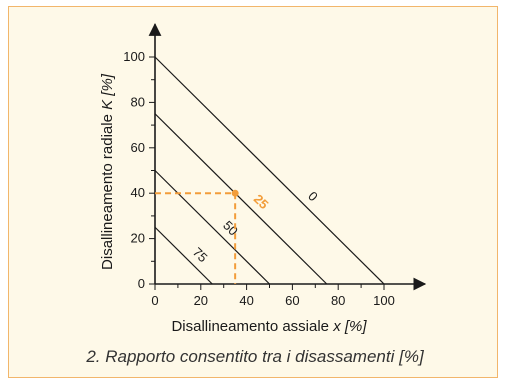  I want to click on y-tick-label: 60, so click(138, 147).